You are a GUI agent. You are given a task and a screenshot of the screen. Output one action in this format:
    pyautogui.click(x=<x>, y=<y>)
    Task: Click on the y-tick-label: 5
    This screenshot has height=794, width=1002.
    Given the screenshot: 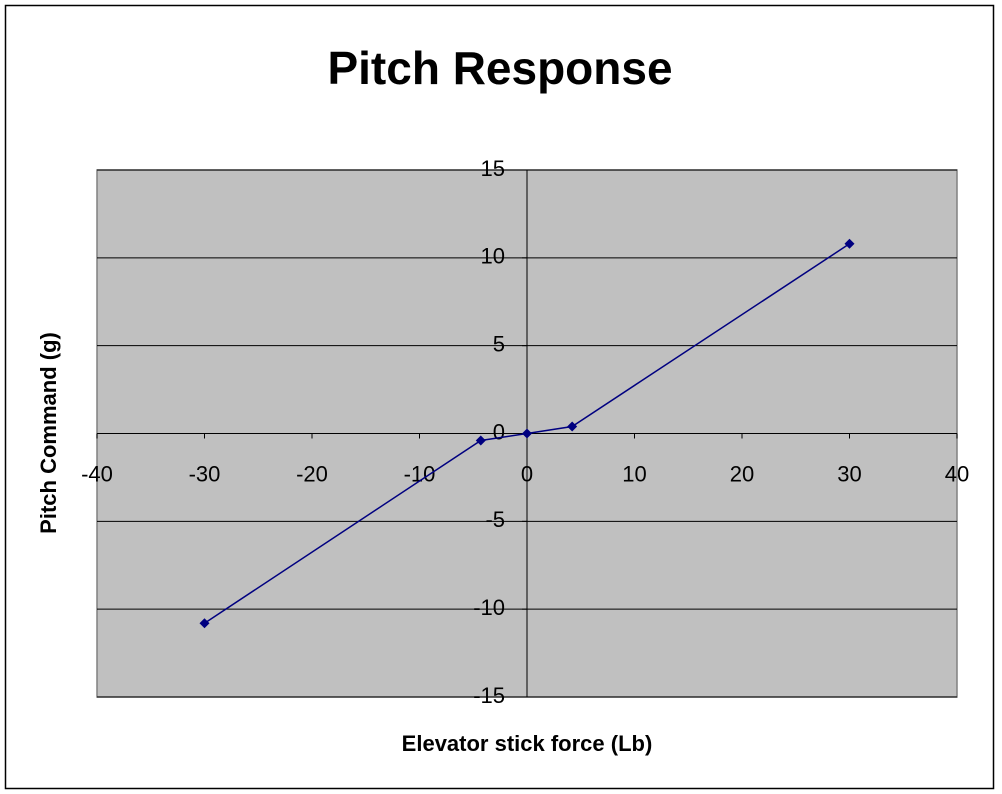 What is the action you would take?
    pyautogui.click(x=499, y=343)
    